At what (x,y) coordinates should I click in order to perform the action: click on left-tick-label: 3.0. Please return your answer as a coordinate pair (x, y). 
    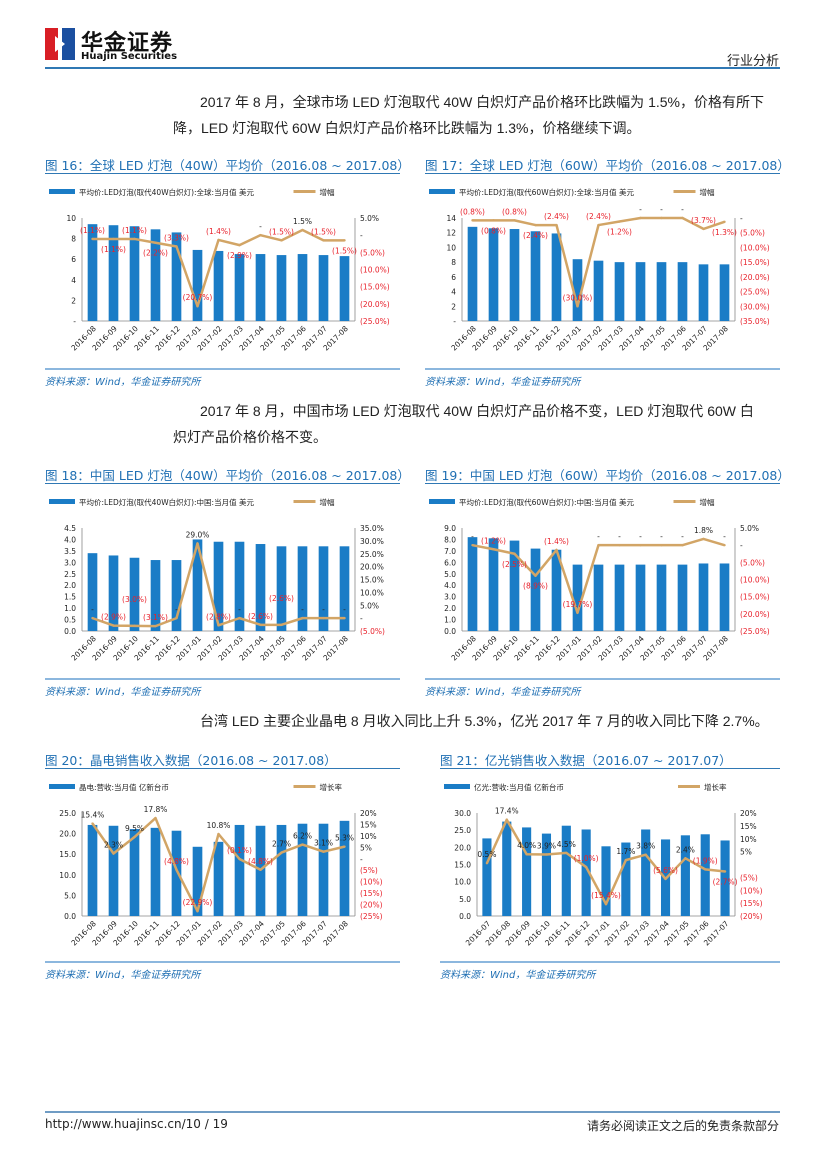
    Looking at the image, I should click on (70, 562).